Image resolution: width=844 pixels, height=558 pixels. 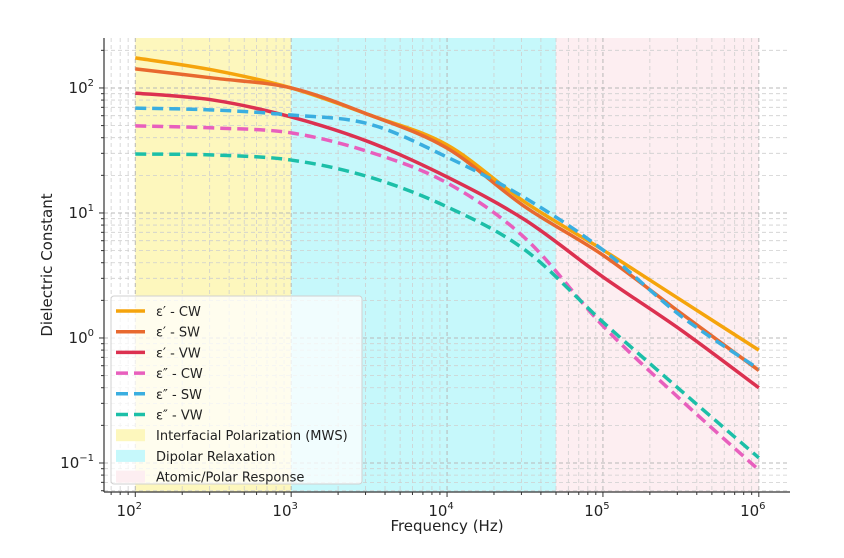 What do you see at coordinates (81, 337) in the screenshot?
I see `y-tick-label: 10⁰` at bounding box center [81, 337].